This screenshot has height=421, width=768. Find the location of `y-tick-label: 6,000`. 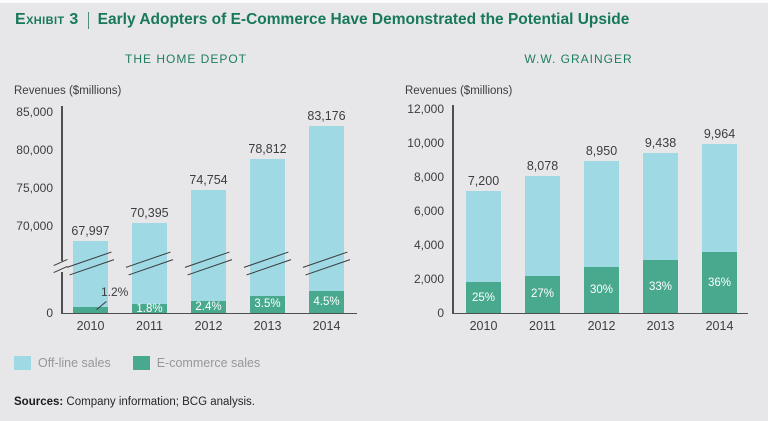

y-tick-label: 6,000 is located at coordinates (428, 211).